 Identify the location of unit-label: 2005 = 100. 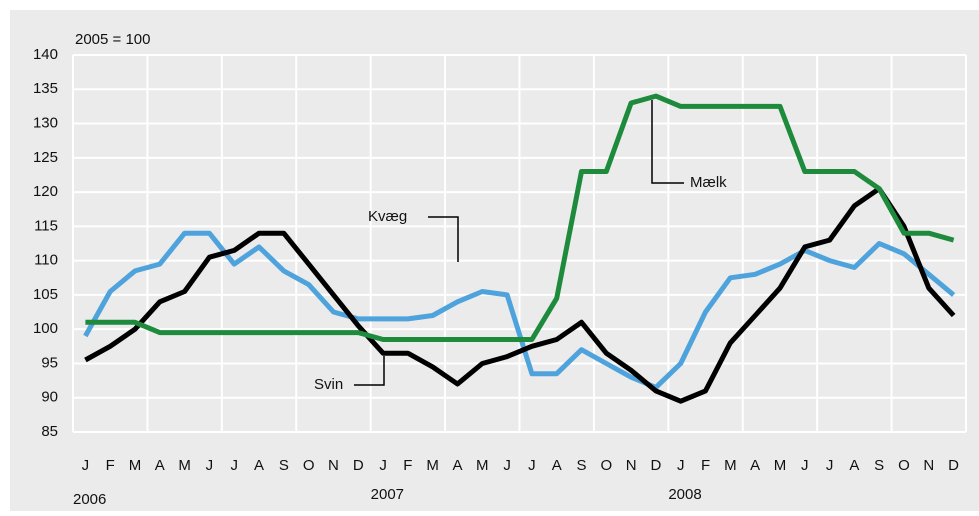
(113, 39).